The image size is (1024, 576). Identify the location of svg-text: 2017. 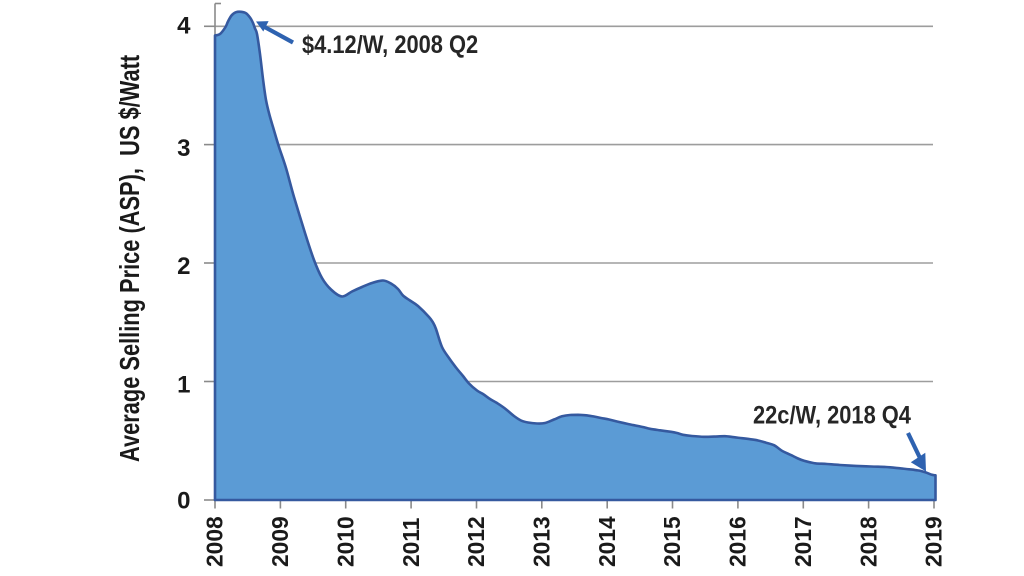
(803, 541).